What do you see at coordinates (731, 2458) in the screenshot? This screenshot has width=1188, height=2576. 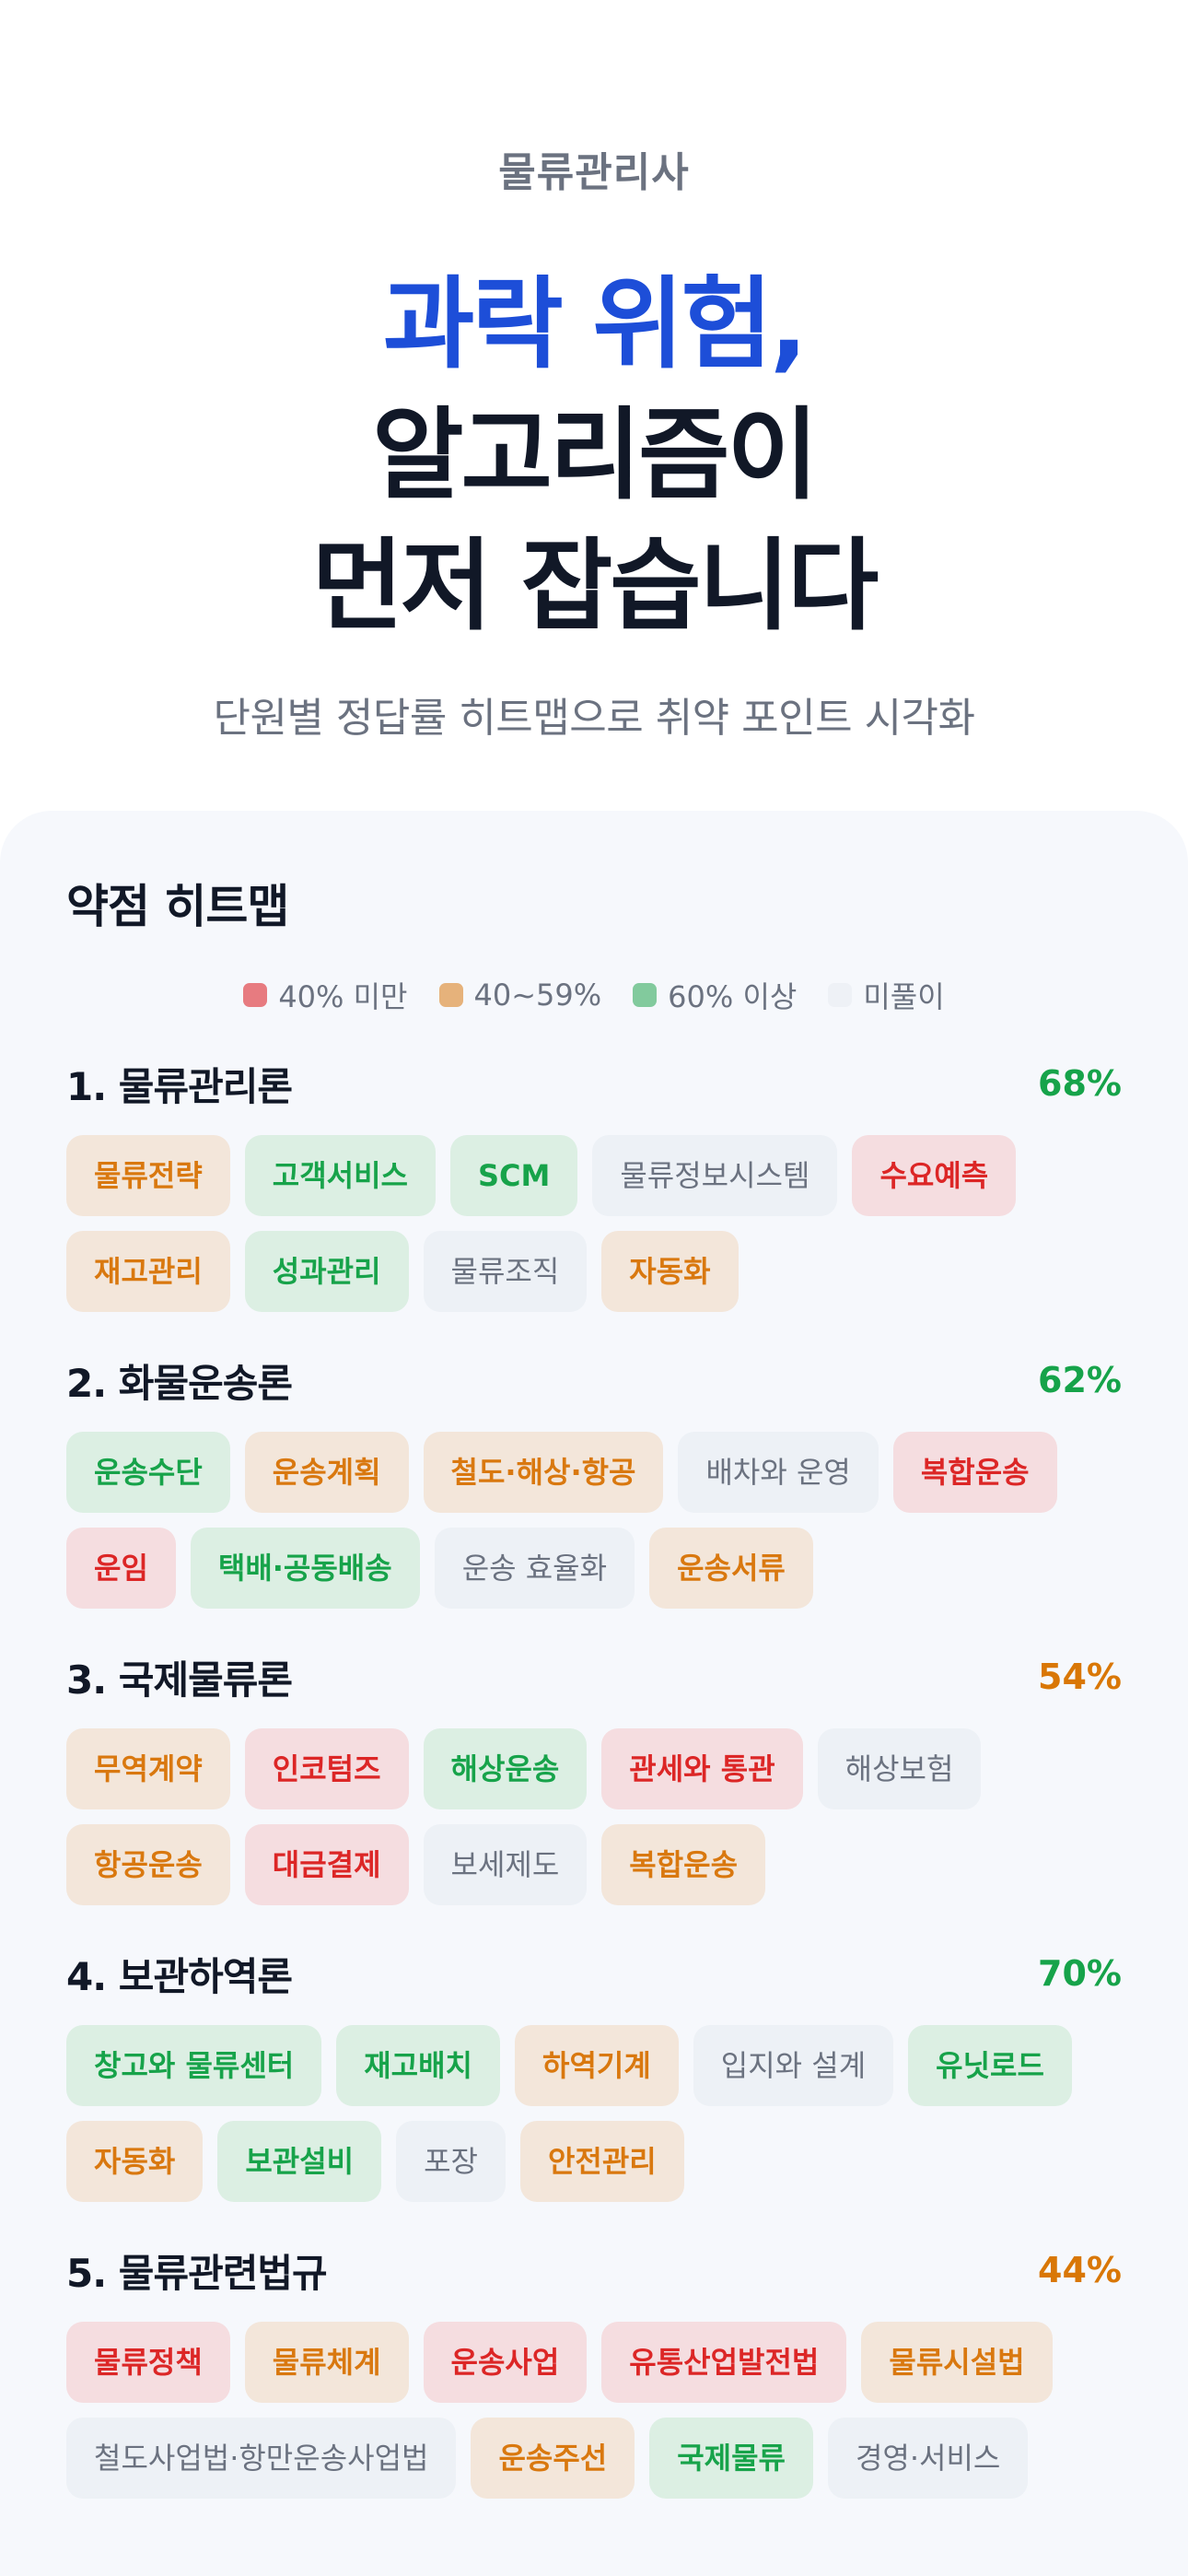 I see `topic-chip: 국제물류` at bounding box center [731, 2458].